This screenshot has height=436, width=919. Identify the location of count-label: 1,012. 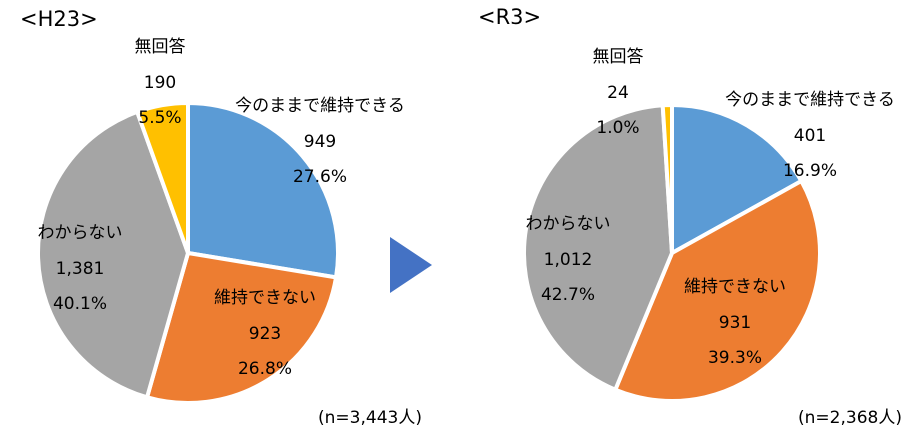
(568, 260).